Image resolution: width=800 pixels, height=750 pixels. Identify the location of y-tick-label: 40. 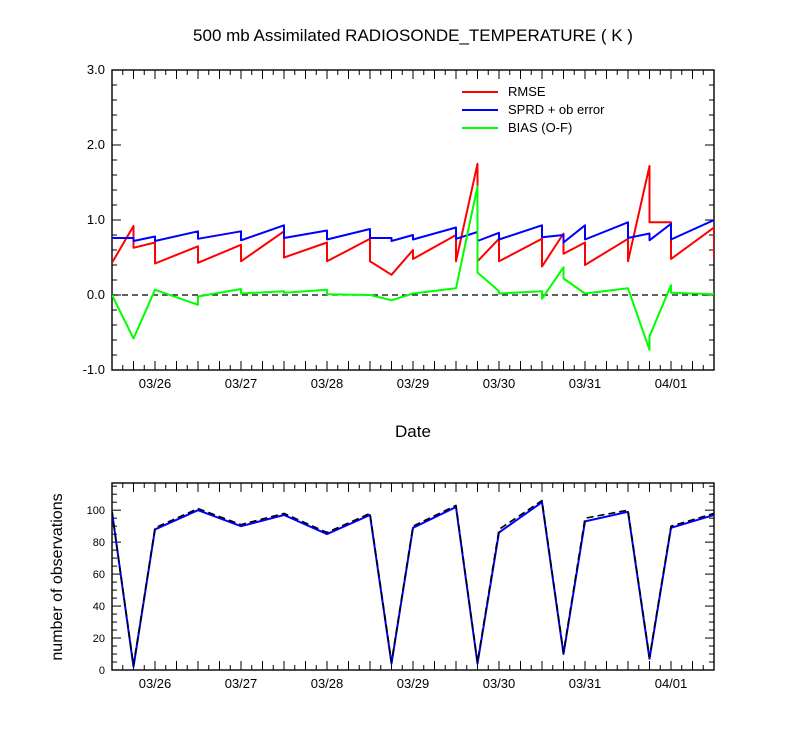
(99, 607).